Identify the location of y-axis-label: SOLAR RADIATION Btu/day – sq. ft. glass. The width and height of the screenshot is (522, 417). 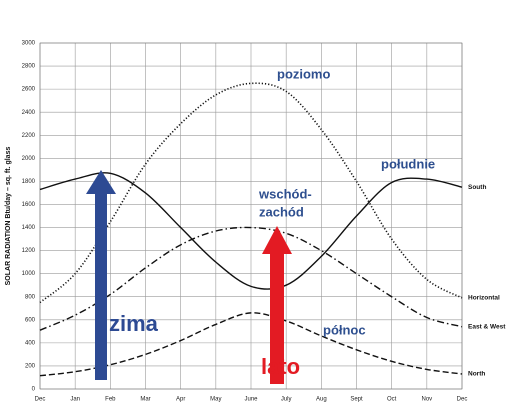
(8, 216).